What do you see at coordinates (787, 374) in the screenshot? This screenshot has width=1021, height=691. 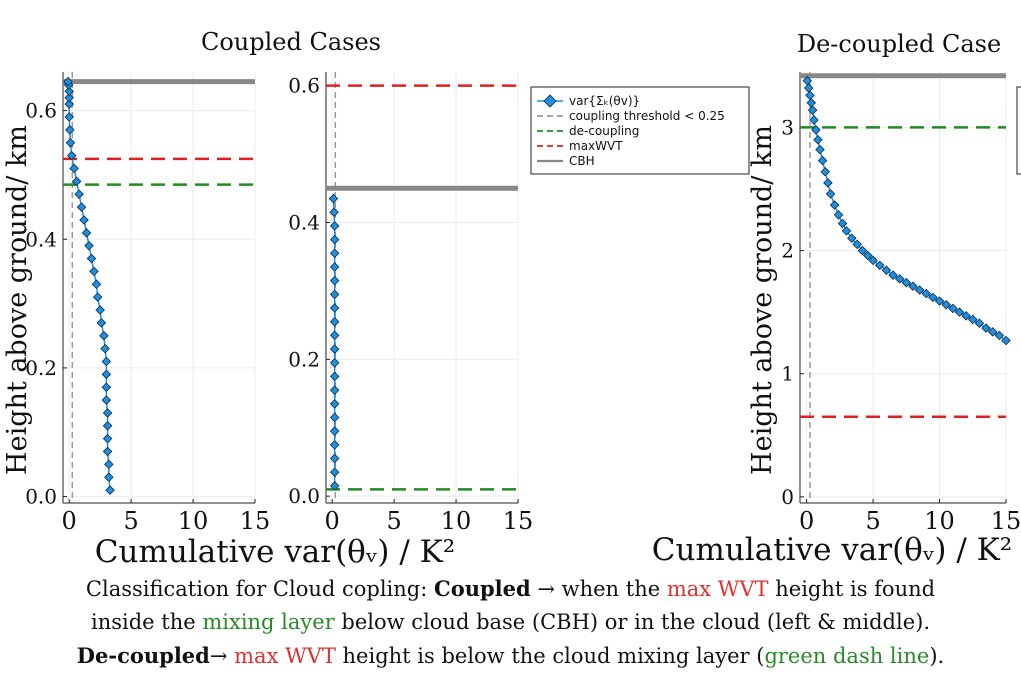 I see `y-tick-label: 1` at bounding box center [787, 374].